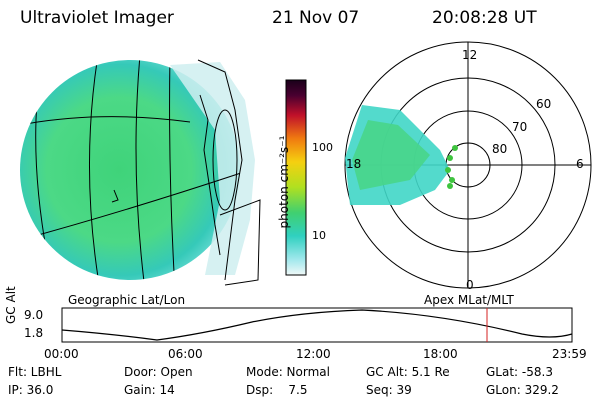  I want to click on altitude-strip, so click(317, 325).